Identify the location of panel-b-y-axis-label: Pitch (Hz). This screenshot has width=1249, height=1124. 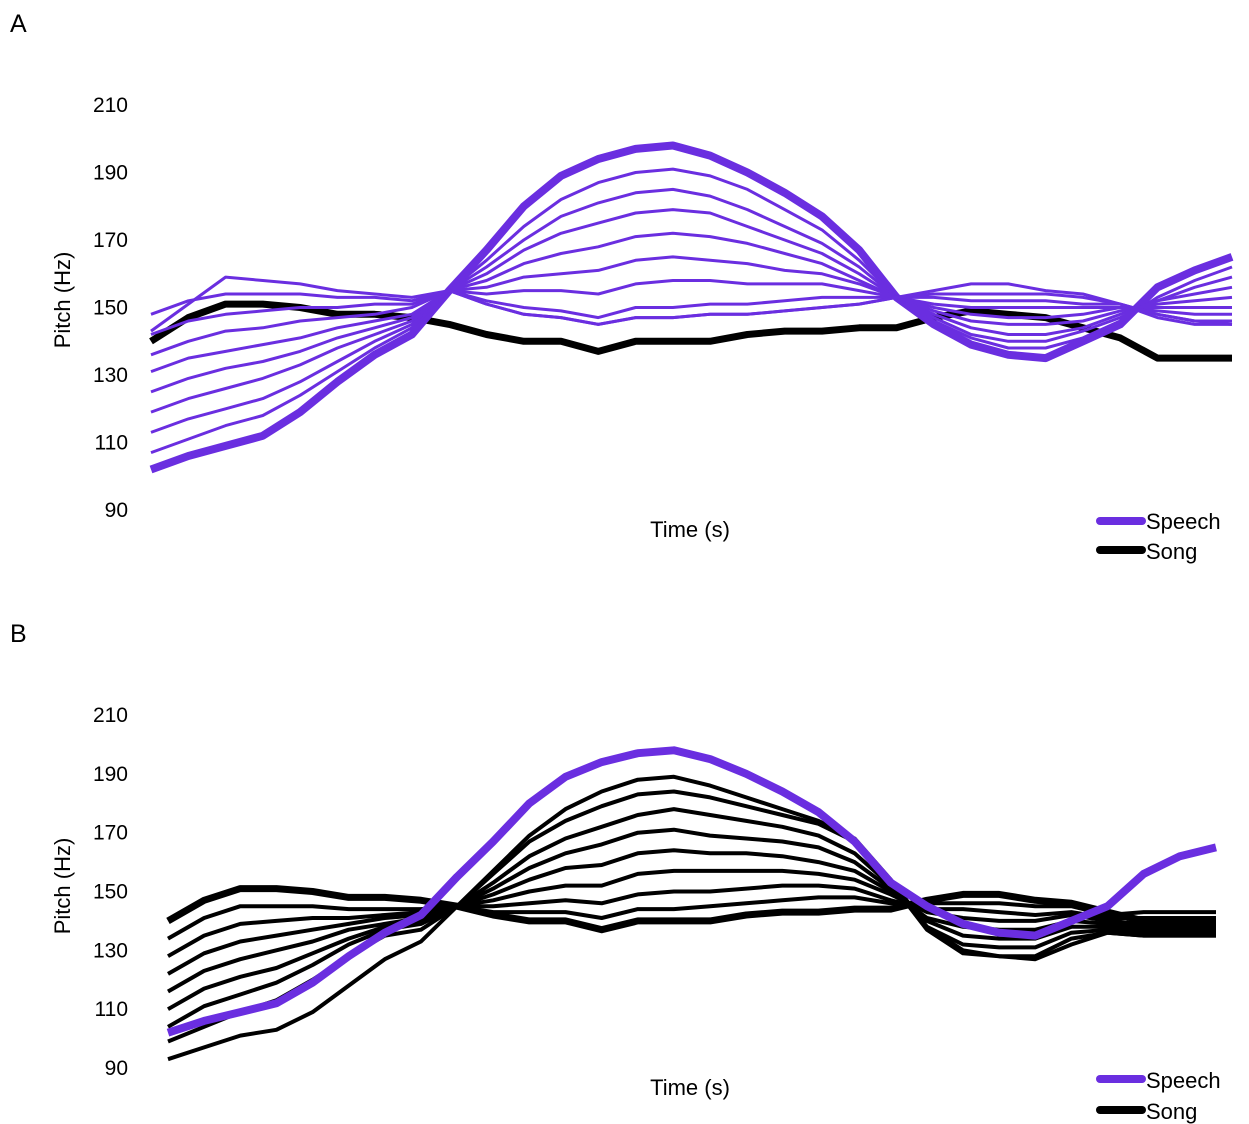
(62, 886).